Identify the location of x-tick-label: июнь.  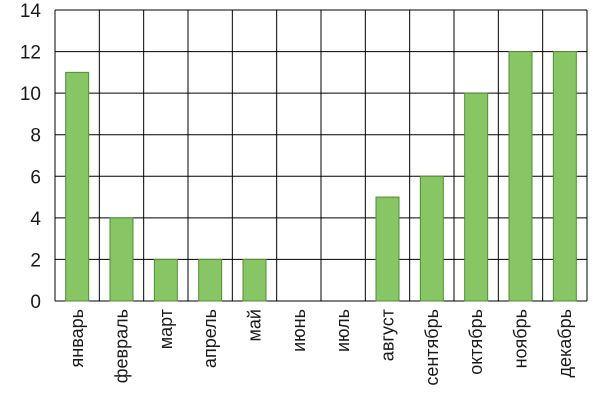
(299, 330).